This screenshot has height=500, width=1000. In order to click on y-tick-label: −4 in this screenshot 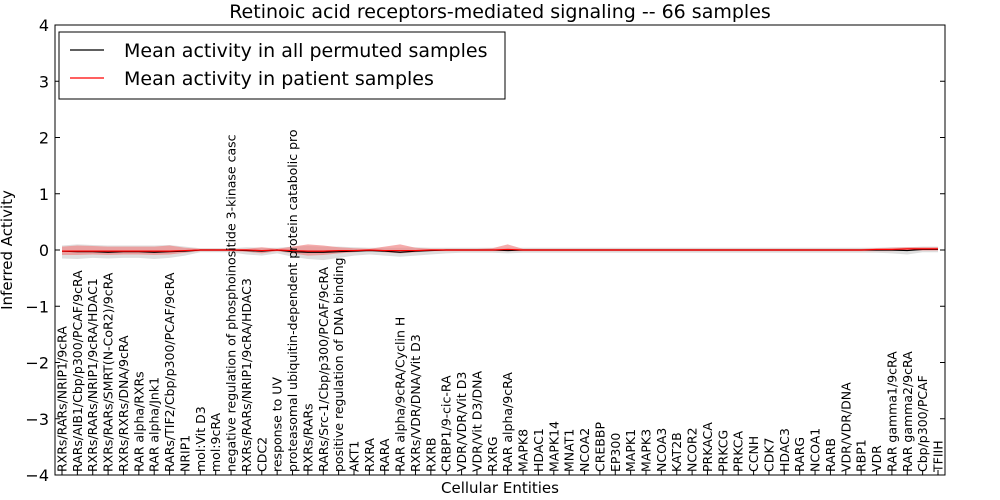, I will do `click(37, 475)`.